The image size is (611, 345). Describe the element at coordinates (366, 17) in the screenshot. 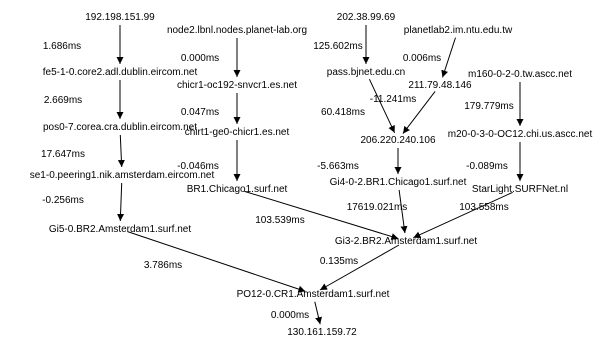

I see `node-label: 202.38.99.69` at that location.